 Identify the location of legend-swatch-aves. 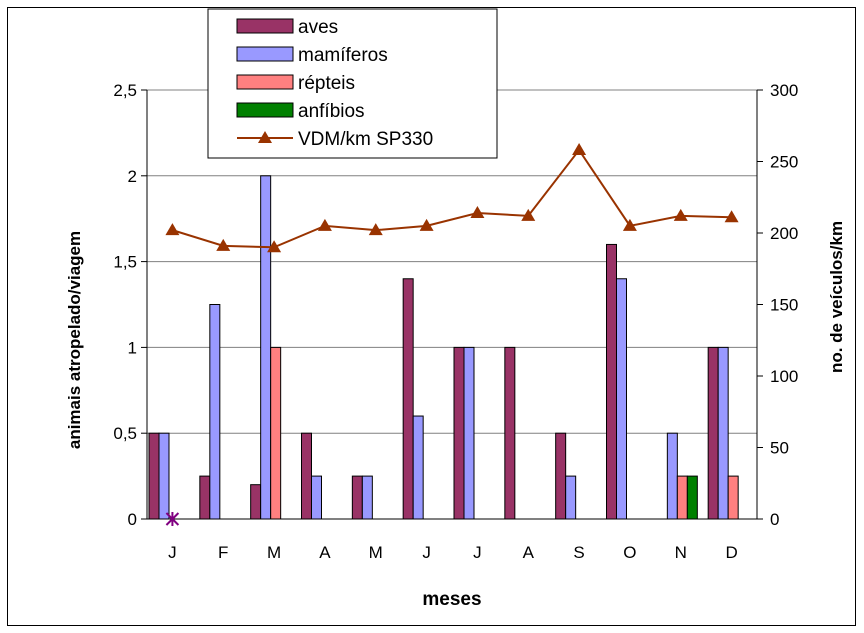
(265, 26).